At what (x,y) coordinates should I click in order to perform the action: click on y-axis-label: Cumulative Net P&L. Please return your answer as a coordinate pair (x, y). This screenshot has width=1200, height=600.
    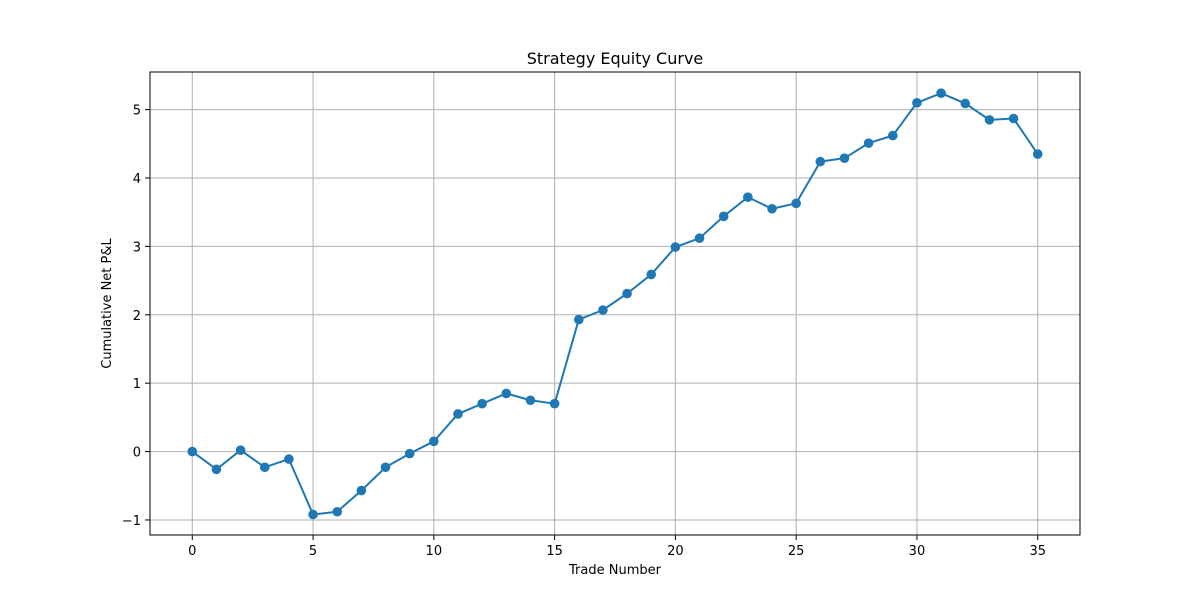
    Looking at the image, I should click on (107, 302).